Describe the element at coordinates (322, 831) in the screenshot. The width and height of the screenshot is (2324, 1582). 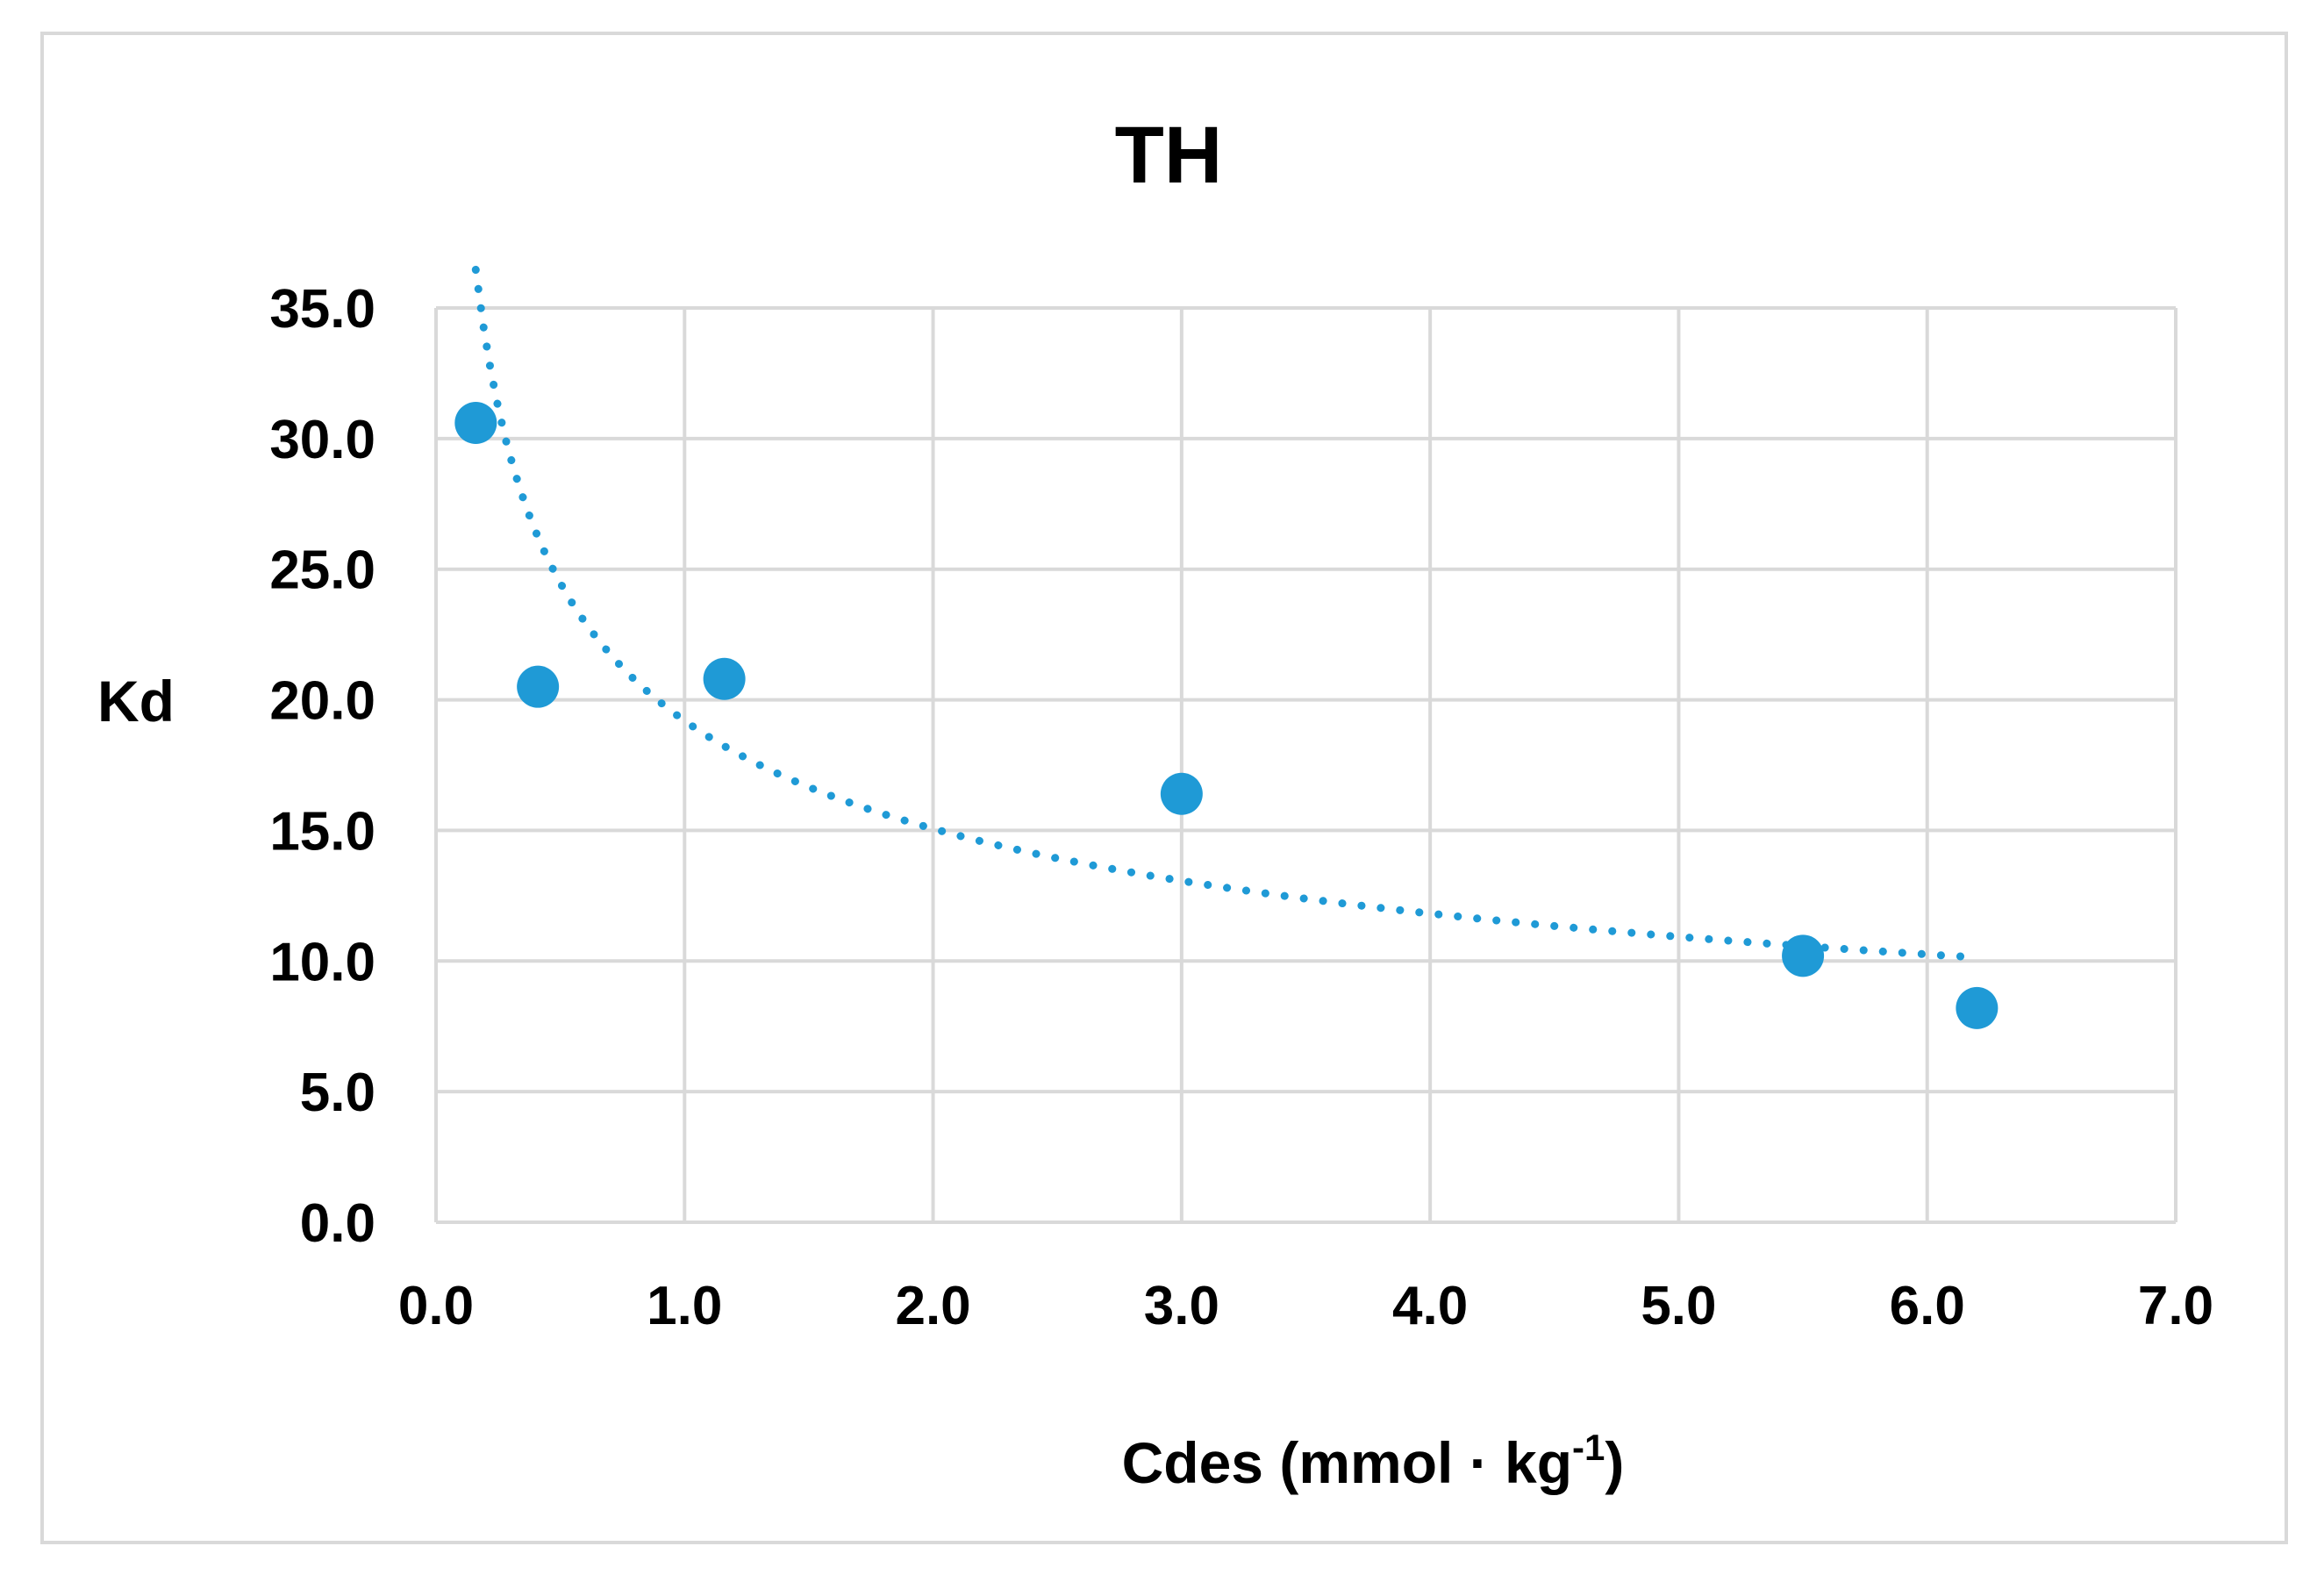
I see `y-tick-label: 15.0` at that location.